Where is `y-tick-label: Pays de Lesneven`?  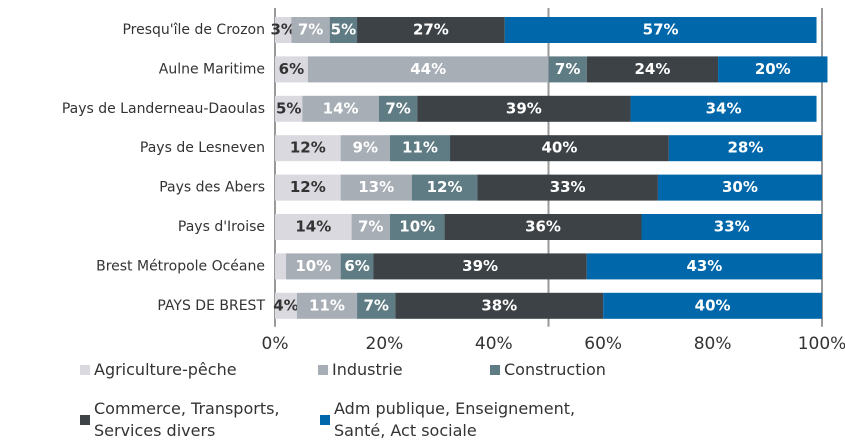 y-tick-label: Pays de Lesneven is located at coordinates (202, 148).